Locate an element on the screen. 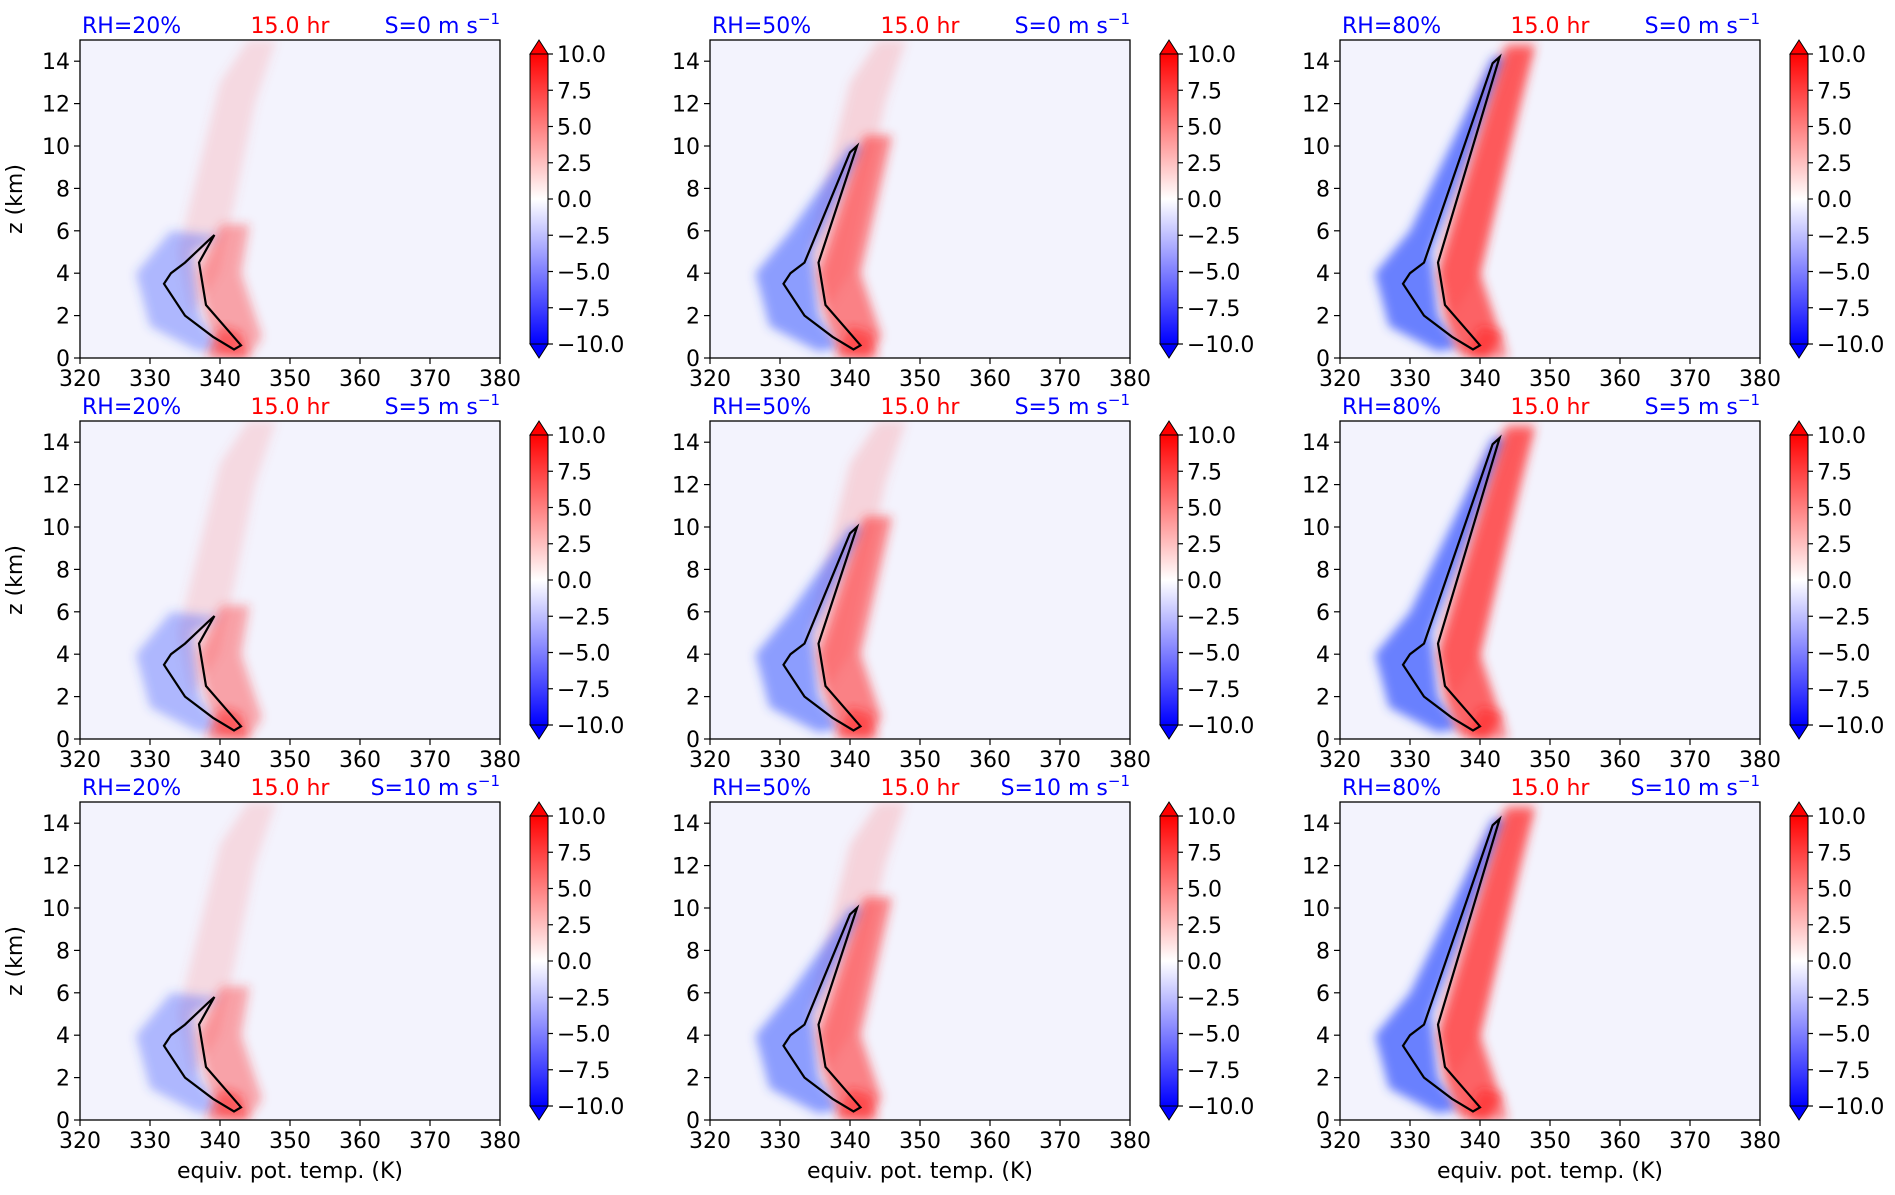 The image size is (1895, 1195). rh-title: RH=50% is located at coordinates (761, 407).